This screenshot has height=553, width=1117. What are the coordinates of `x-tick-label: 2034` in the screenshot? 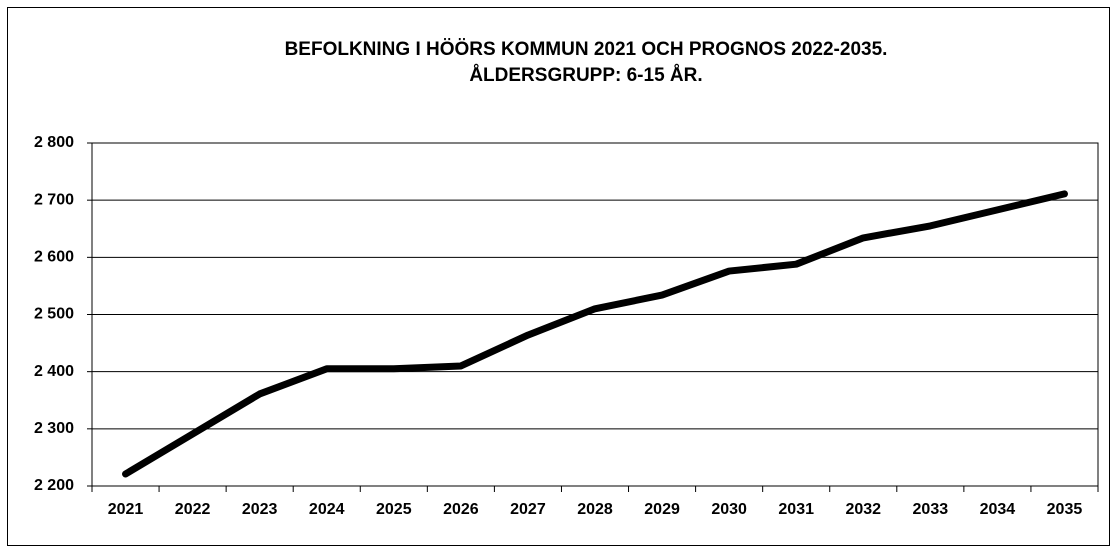 It's located at (998, 509).